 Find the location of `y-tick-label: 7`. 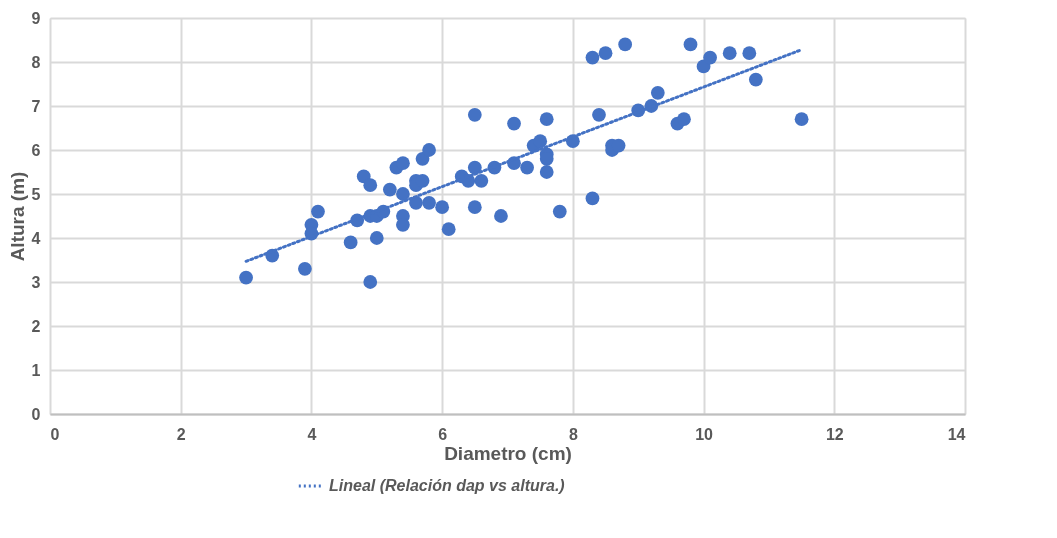

y-tick-label: 7 is located at coordinates (36, 106).